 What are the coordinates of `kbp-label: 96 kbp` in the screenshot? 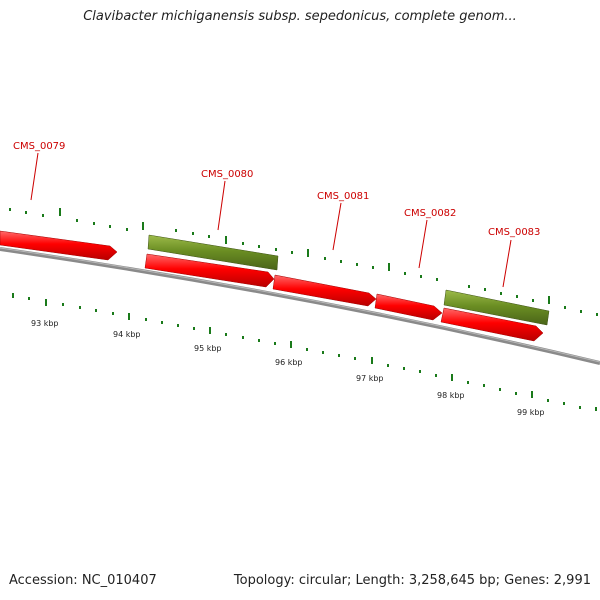 It's located at (289, 362).